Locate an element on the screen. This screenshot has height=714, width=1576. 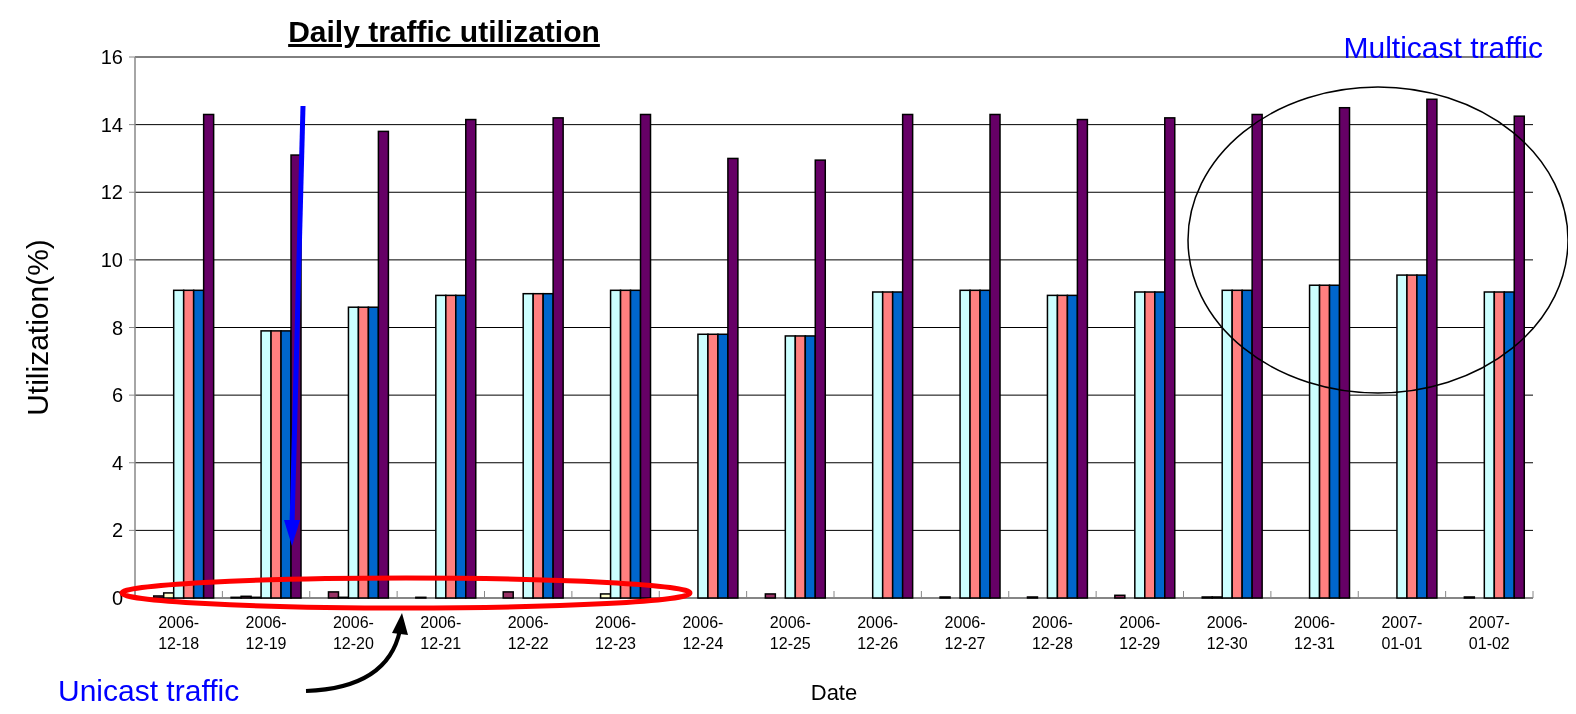
x-axis-title: Date is located at coordinates (834, 692).